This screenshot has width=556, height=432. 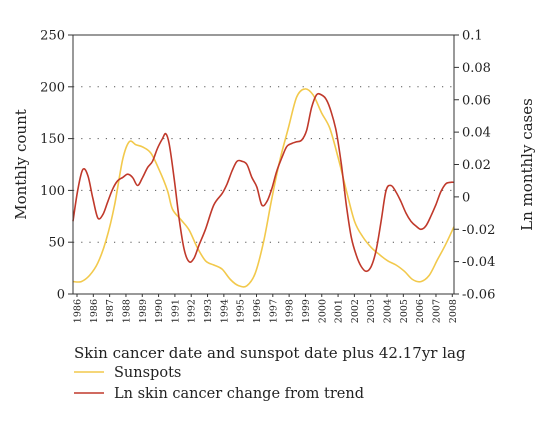 I want to click on y-right-tick-label: -0.06, so click(x=478, y=295).